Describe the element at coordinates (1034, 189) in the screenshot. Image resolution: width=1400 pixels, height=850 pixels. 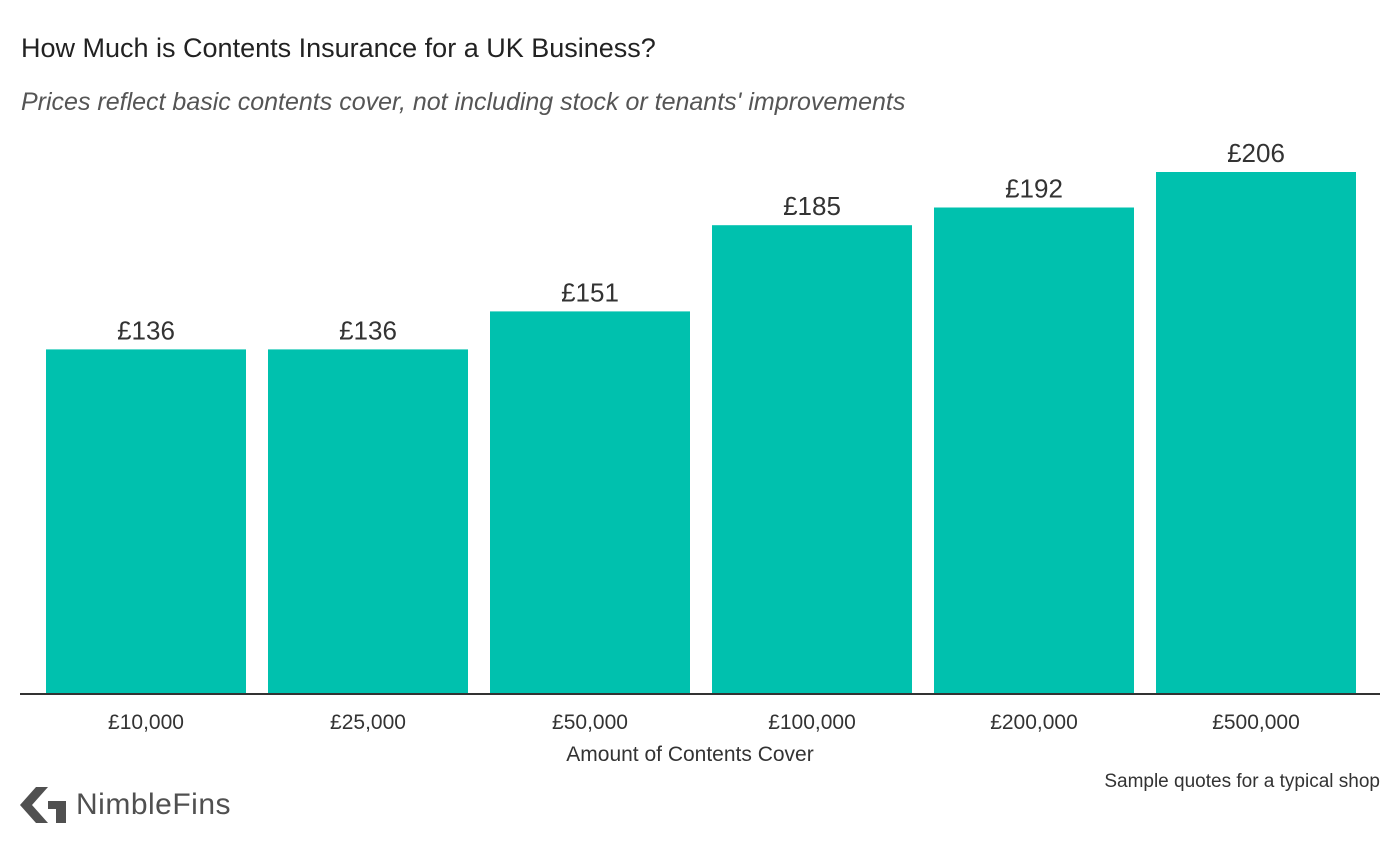
I see `bar-value-label-5: £192` at that location.